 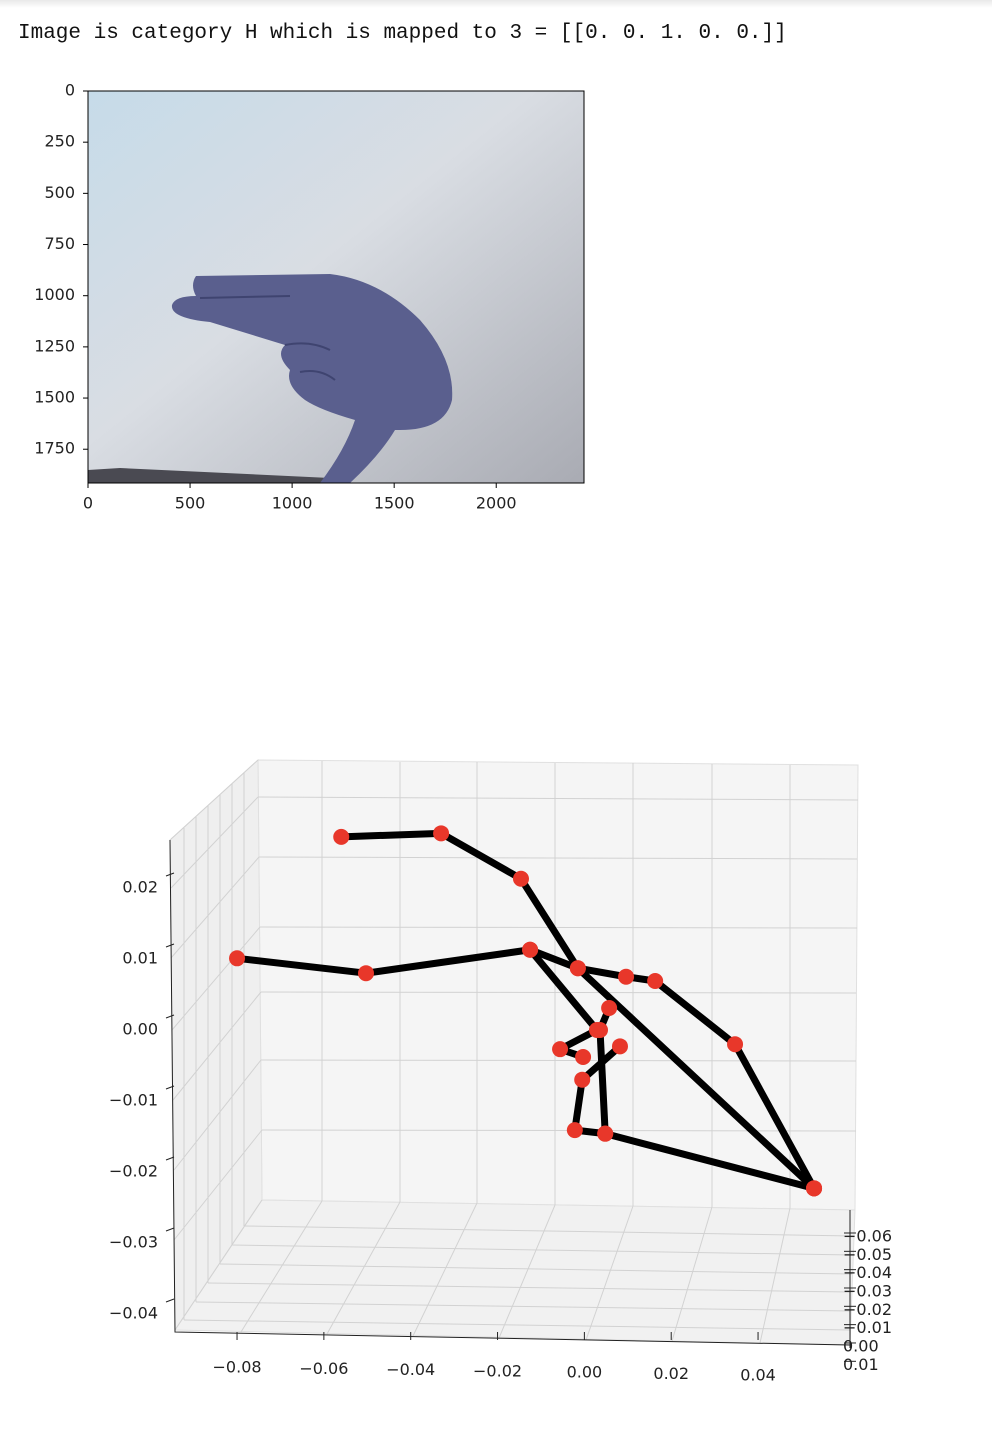 I want to click on x-tick-label: 0.04, so click(x=758, y=1374).